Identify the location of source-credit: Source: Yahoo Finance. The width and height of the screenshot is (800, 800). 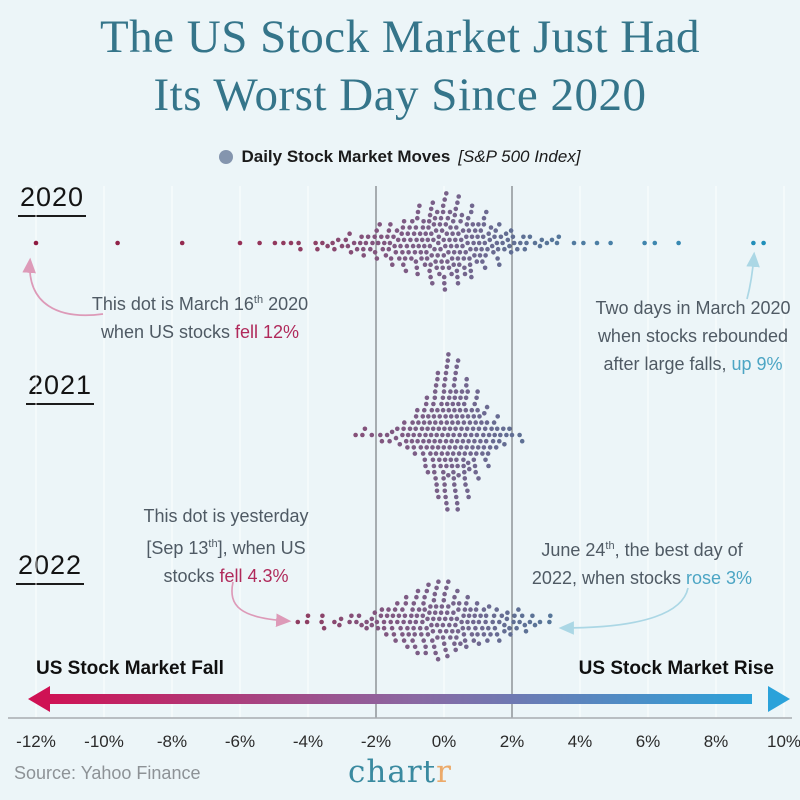
(107, 773).